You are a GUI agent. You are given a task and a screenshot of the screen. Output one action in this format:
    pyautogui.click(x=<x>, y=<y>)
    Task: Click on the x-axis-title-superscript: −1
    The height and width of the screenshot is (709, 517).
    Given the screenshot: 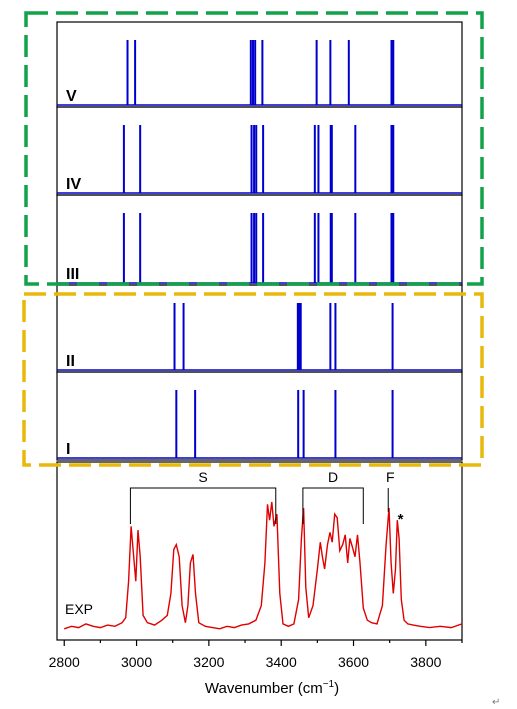 What is the action you would take?
    pyautogui.click(x=329, y=684)
    